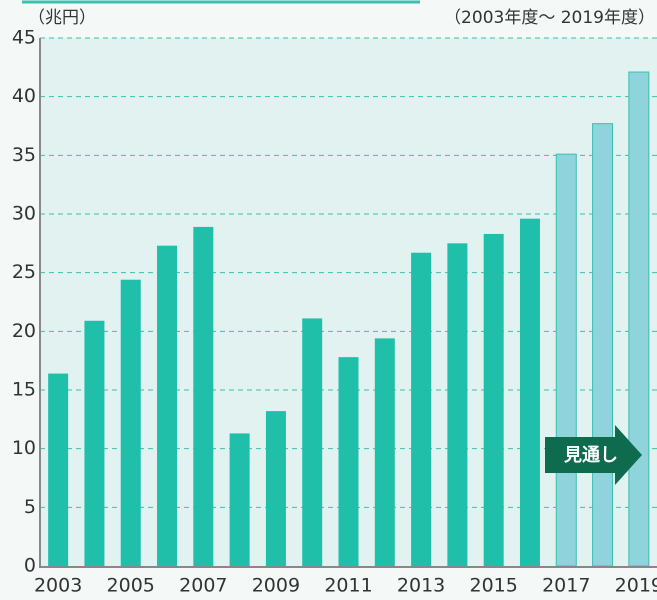 Image resolution: width=657 pixels, height=600 pixels. I want to click on y-tick-label: 30, so click(24, 214).